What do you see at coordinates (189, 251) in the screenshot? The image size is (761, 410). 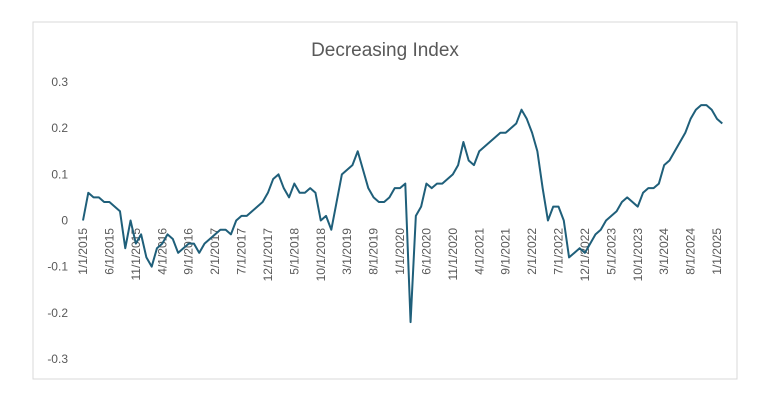 I see `x-tick-label: 9/1/2016` at bounding box center [189, 251].